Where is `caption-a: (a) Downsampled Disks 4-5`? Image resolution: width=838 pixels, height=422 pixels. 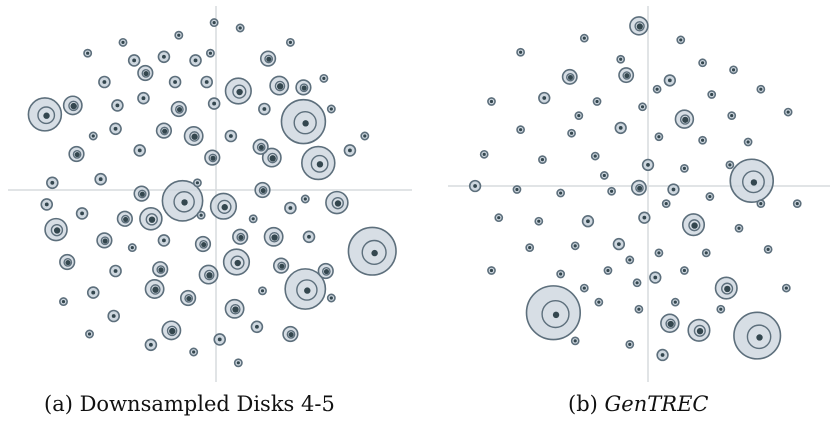
caption-a: (a) Downsampled Disks 4-5 is located at coordinates (189, 404).